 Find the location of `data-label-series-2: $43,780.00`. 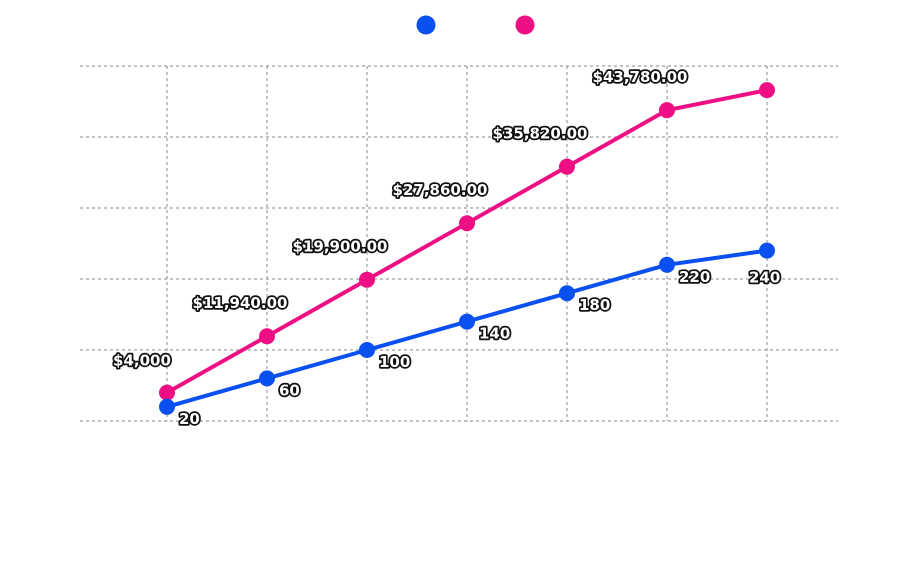

data-label-series-2: $43,780.00 is located at coordinates (640, 77).